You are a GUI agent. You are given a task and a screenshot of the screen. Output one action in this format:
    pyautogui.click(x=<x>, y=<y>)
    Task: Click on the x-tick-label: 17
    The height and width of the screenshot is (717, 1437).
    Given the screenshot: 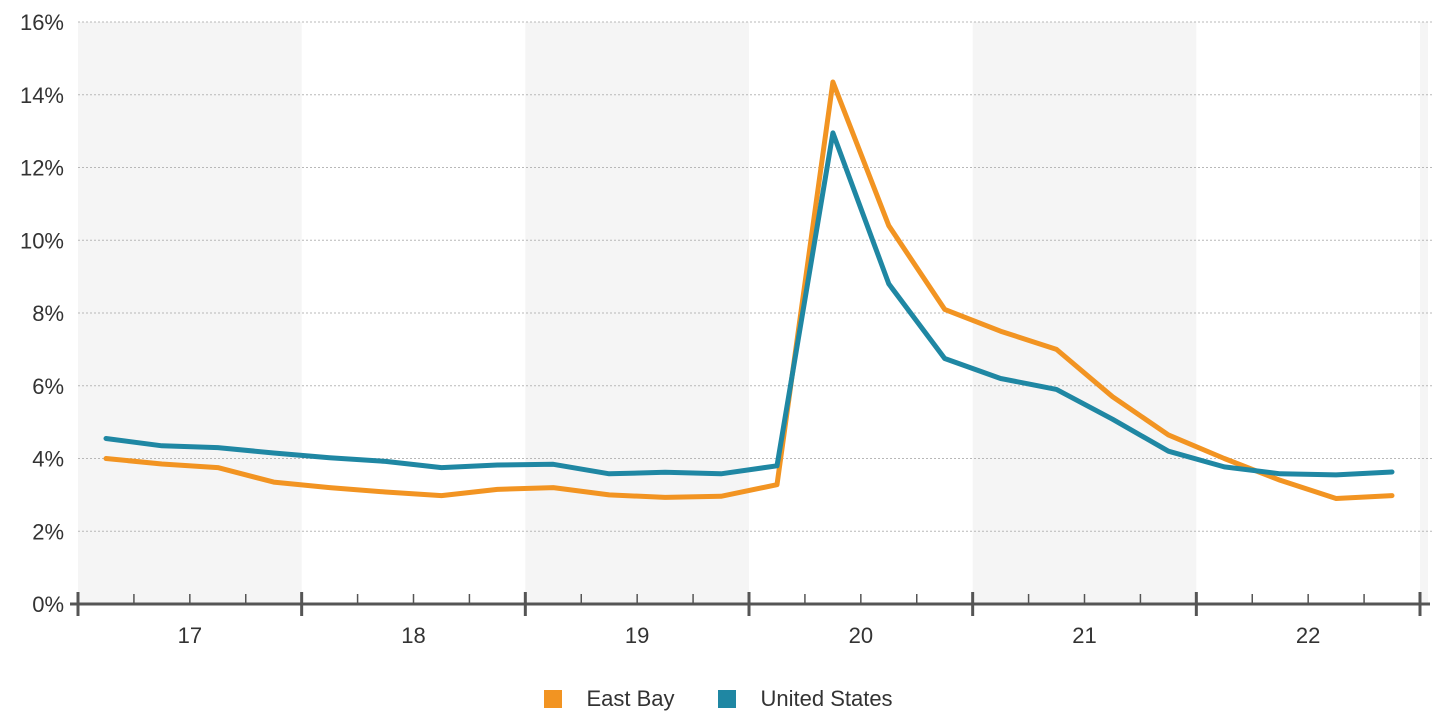 What is the action you would take?
    pyautogui.click(x=190, y=635)
    